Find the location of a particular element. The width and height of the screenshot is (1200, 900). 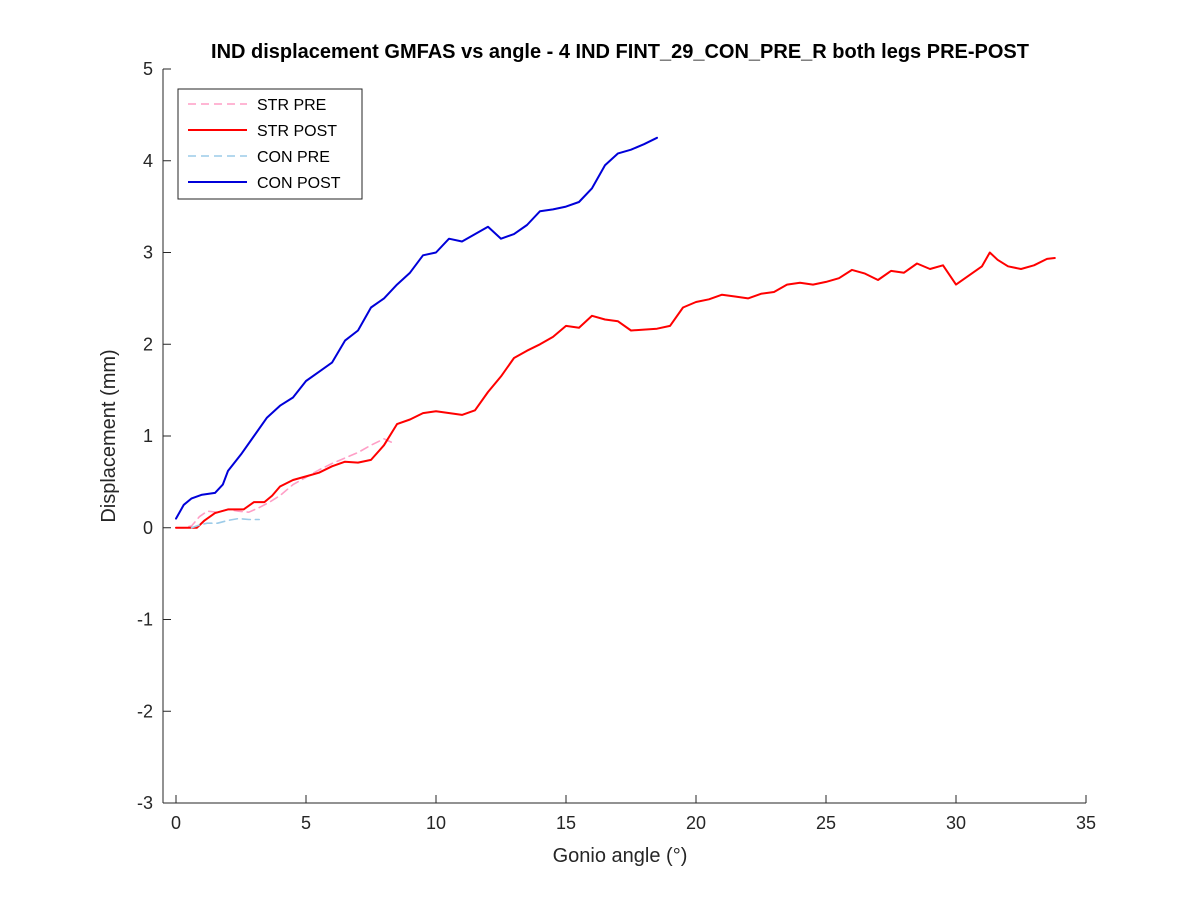

y-tick-label: 3 is located at coordinates (148, 253).